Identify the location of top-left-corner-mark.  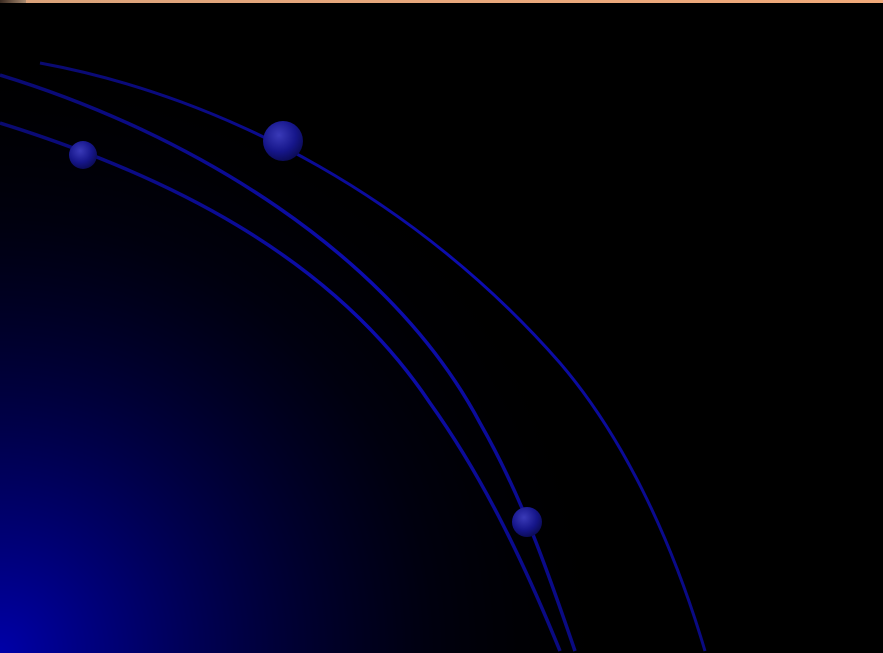
(13, 1).